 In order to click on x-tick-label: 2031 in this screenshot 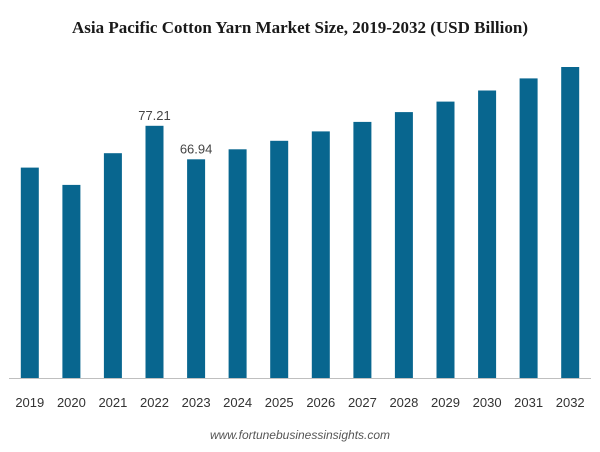, I will do `click(528, 402)`.